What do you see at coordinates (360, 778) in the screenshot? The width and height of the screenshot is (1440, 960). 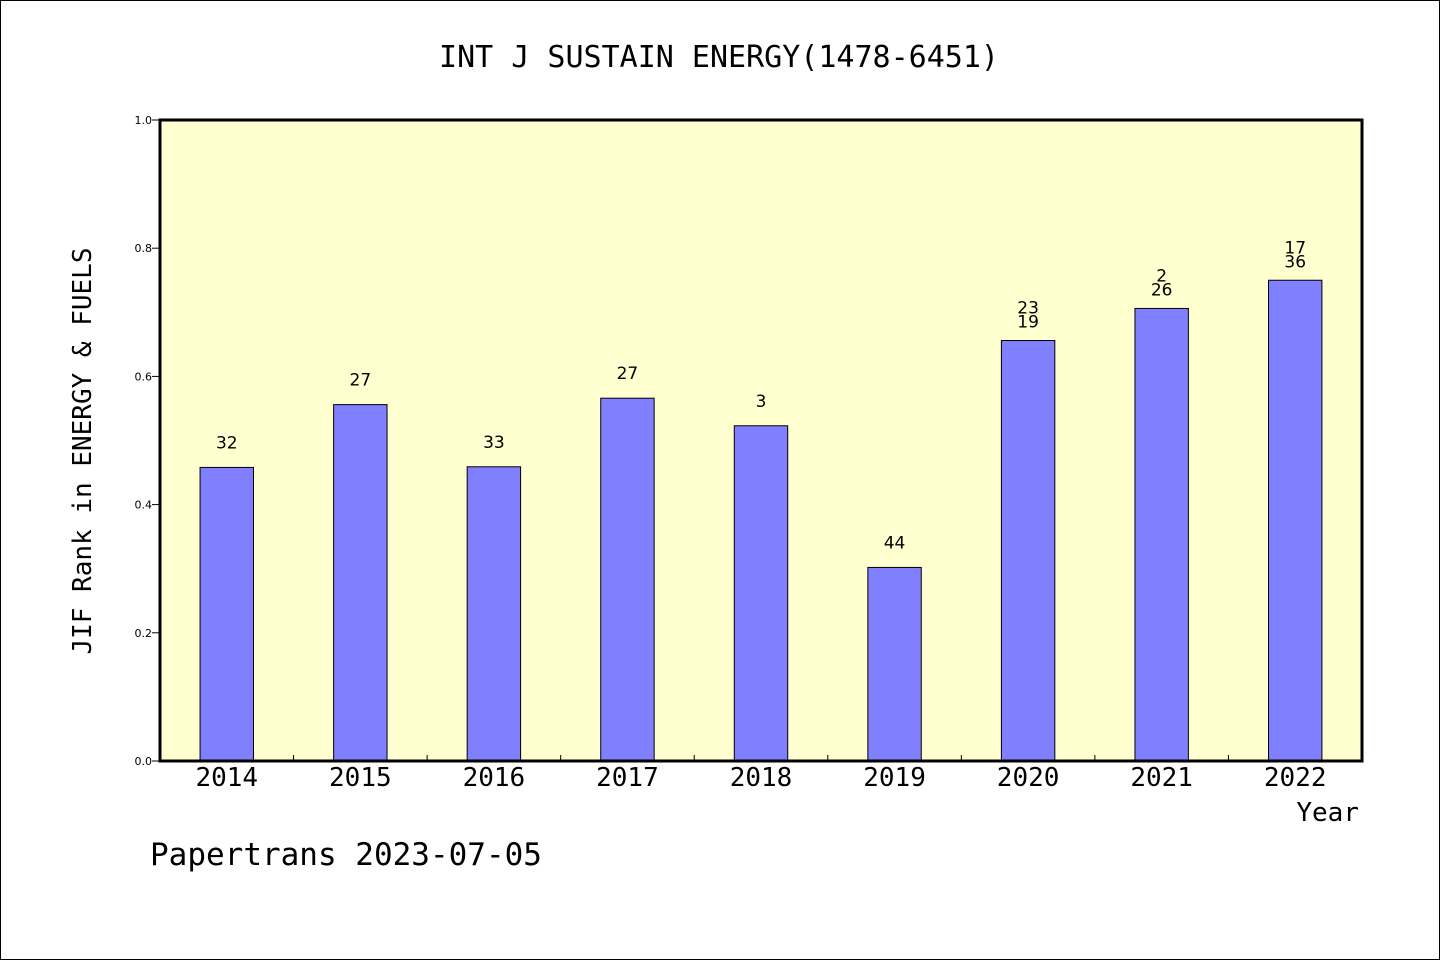 I see `x-tick-label: 2015` at bounding box center [360, 778].